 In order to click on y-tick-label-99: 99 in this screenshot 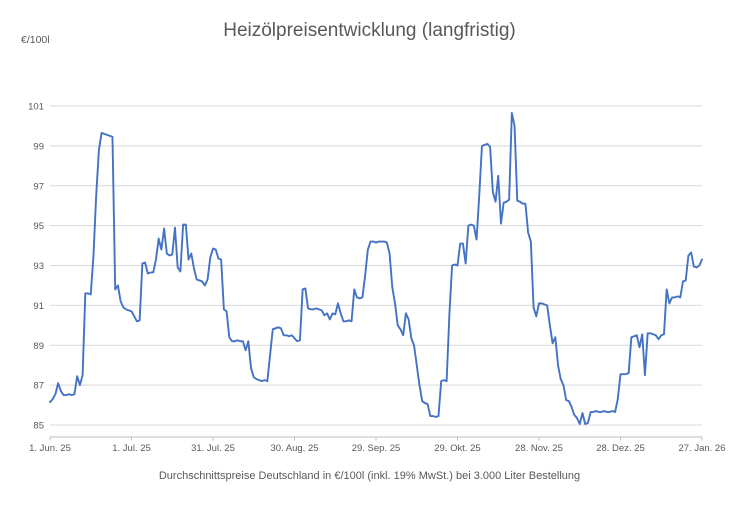, I will do `click(38, 146)`.